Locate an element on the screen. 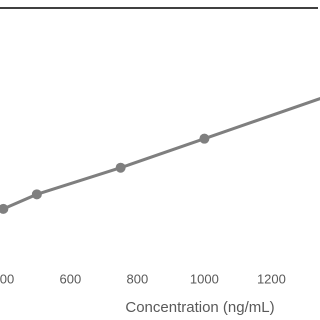 The image size is (320, 320). x-tick-label: 1000 is located at coordinates (204, 278).